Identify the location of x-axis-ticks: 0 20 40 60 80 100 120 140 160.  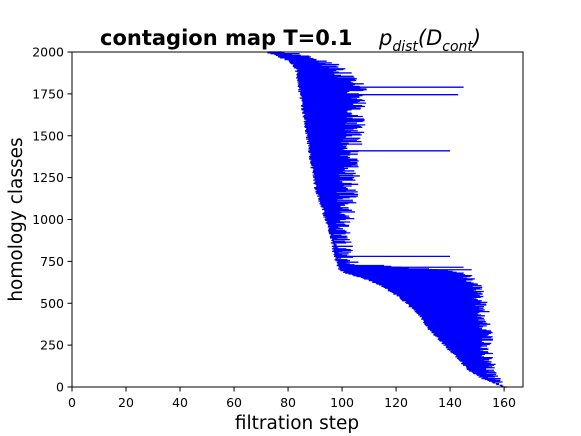
(292, 398).